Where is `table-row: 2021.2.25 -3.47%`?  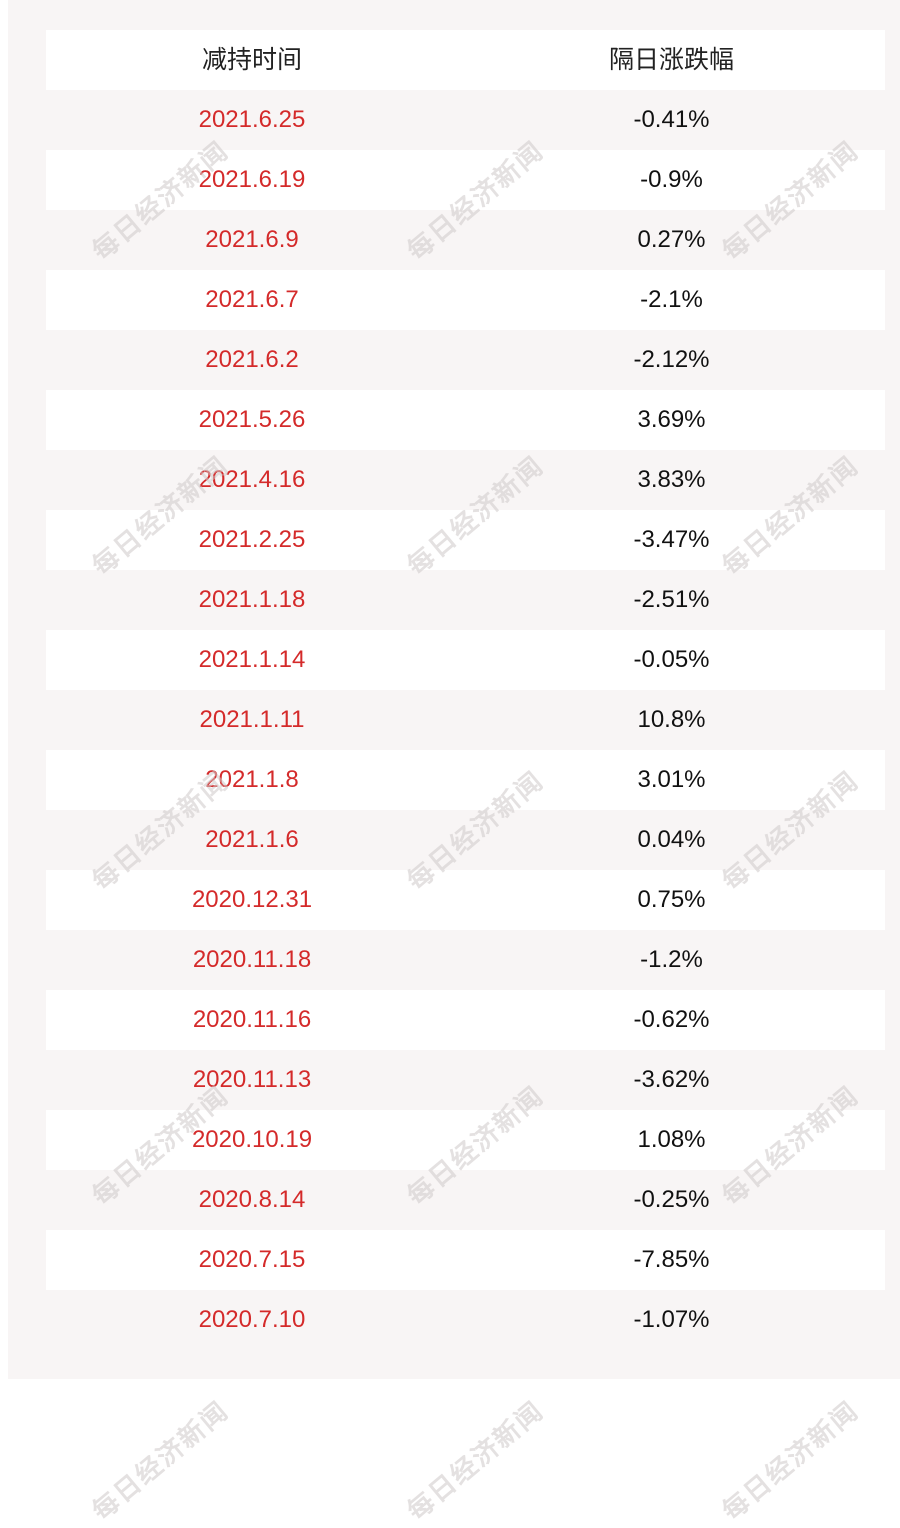 table-row: 2021.2.25 -3.47% is located at coordinates (465, 540).